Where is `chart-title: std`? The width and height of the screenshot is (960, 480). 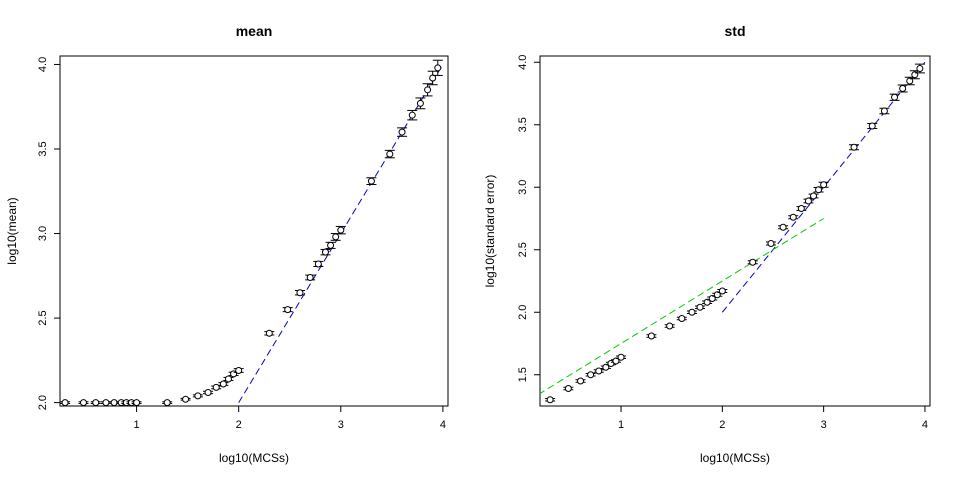 chart-title: std is located at coordinates (735, 31).